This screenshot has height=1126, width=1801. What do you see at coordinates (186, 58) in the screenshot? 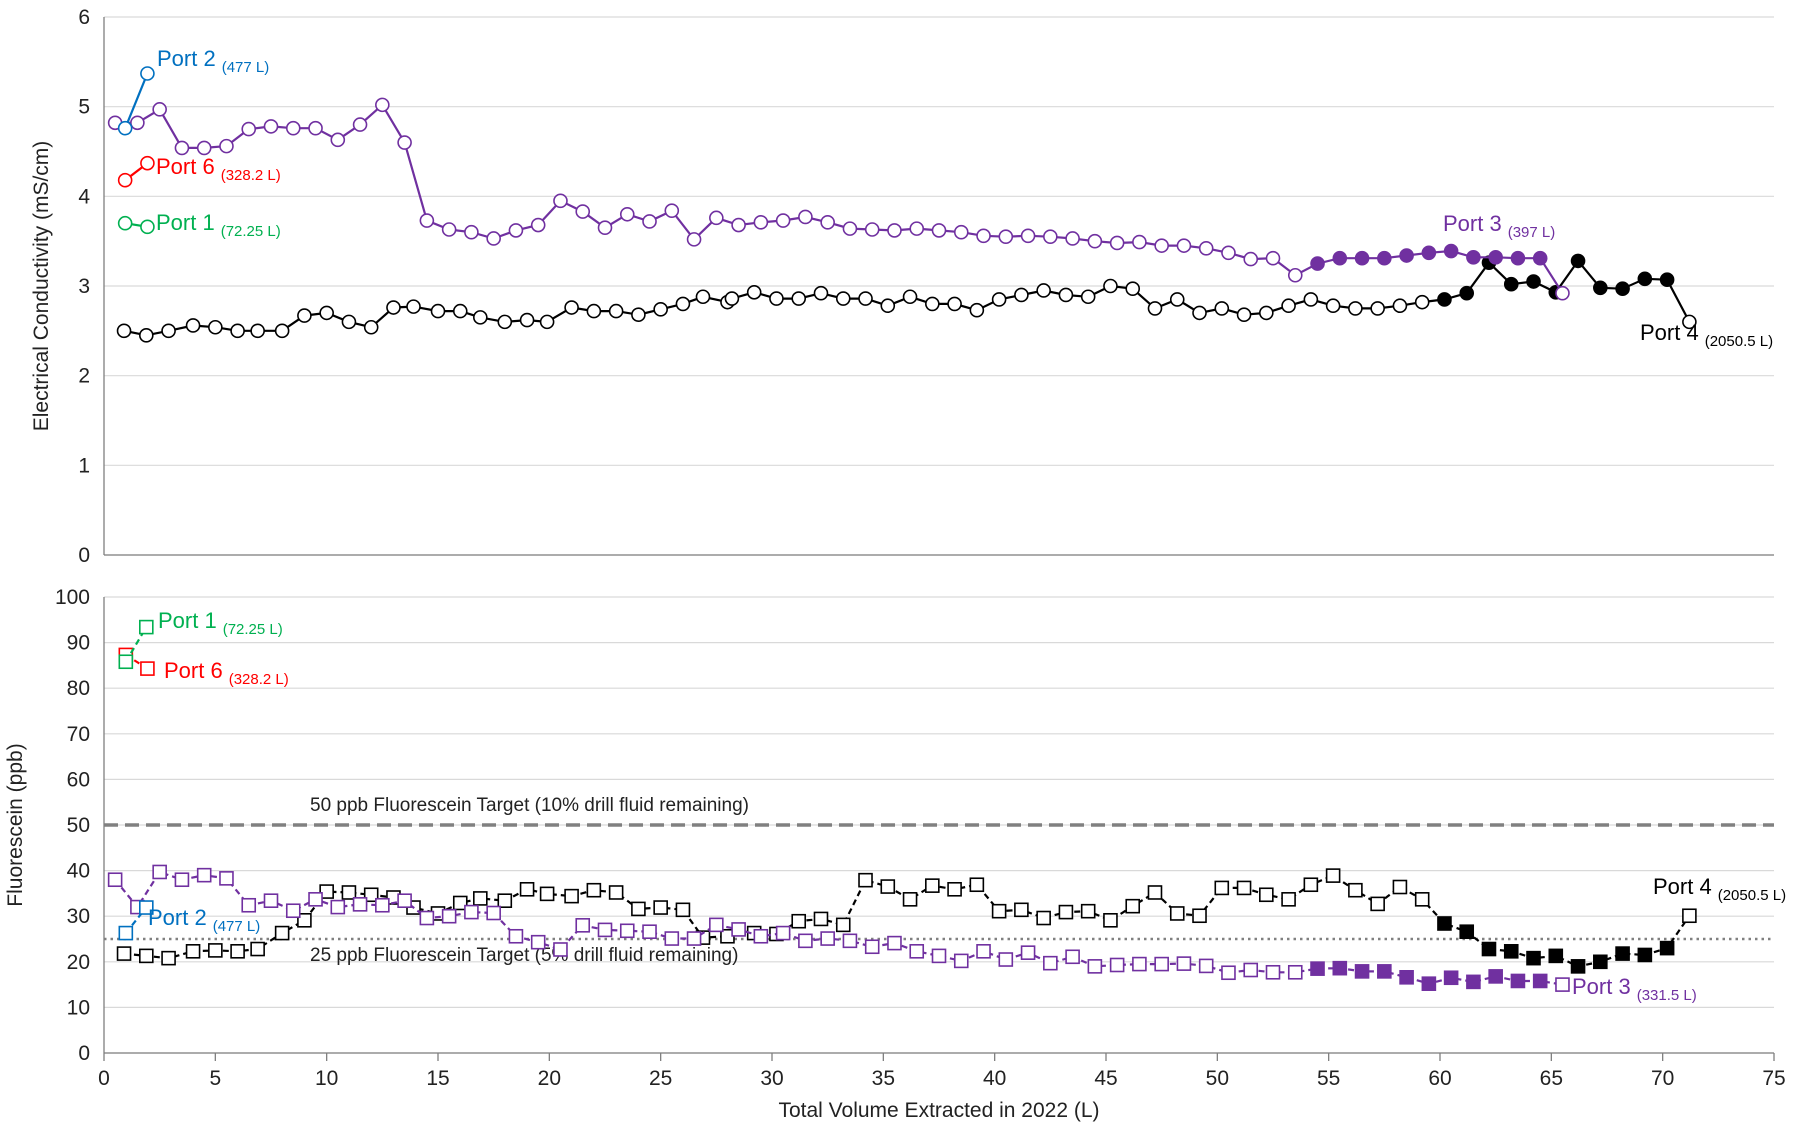
I see `annotation-name: Port 2` at bounding box center [186, 58].